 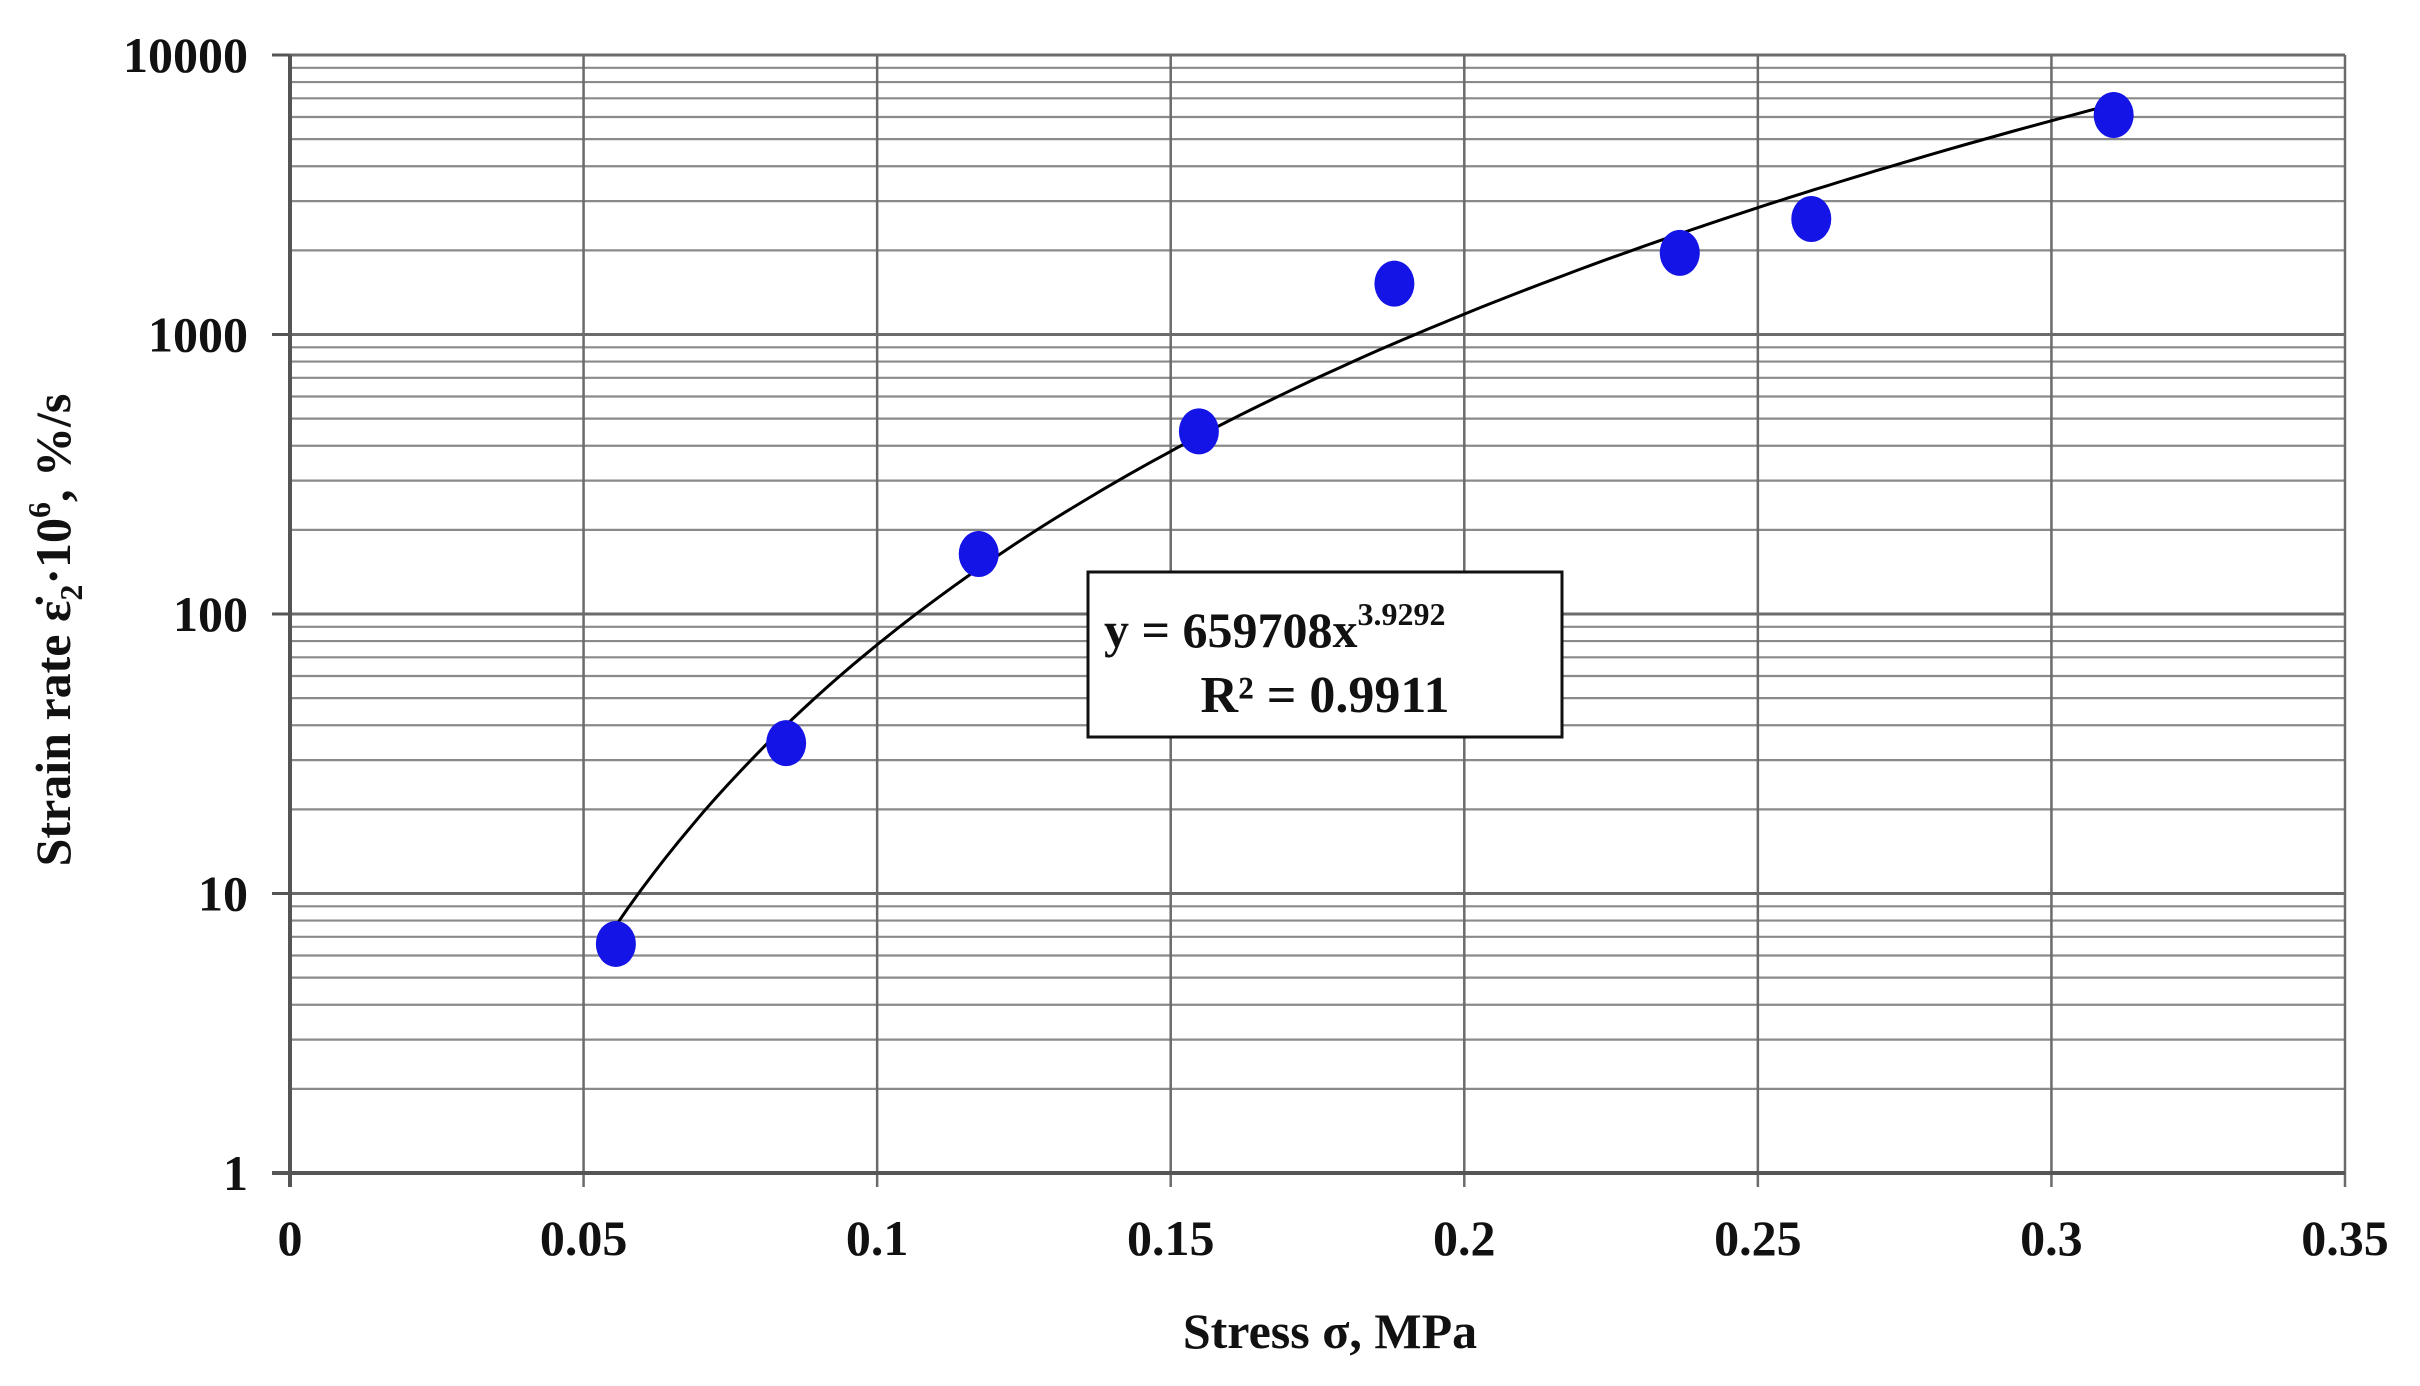 I want to click on x-tick-label: 0.2, so click(x=1464, y=1238).